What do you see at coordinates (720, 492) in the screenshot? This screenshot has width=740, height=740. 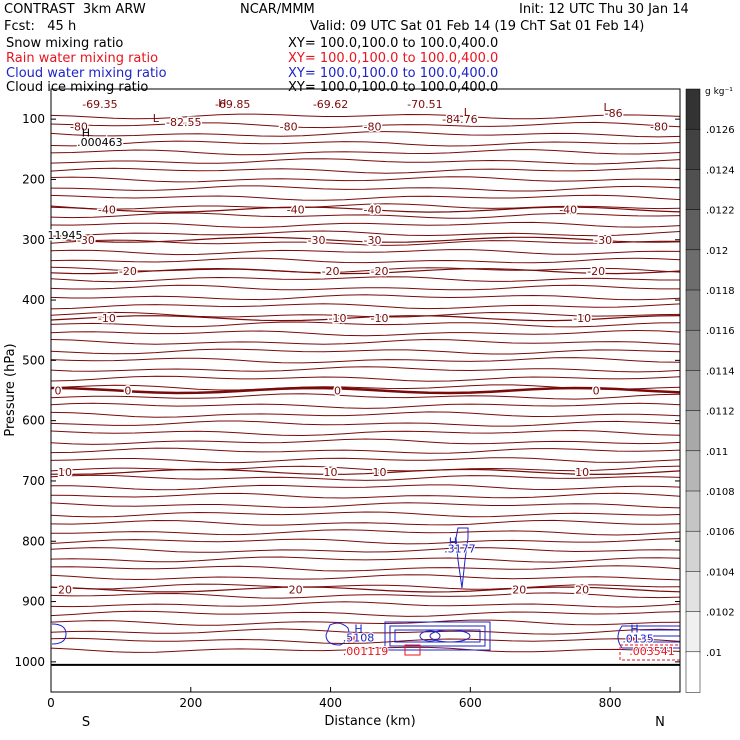 I see `colorbar-tick-label: .0108` at bounding box center [720, 492].